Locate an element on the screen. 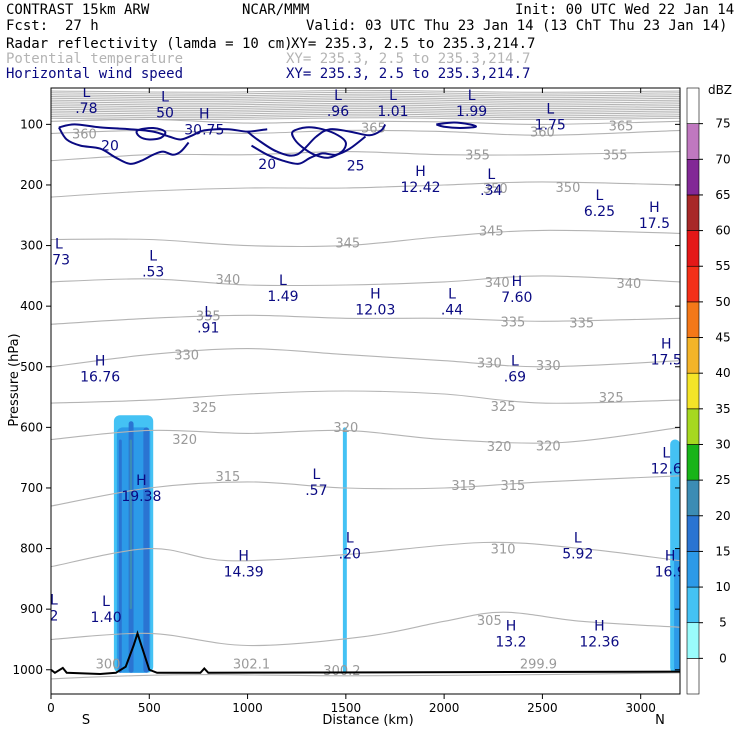 The height and width of the screenshot is (740, 740). hl-marker: L.53 is located at coordinates (153, 265).